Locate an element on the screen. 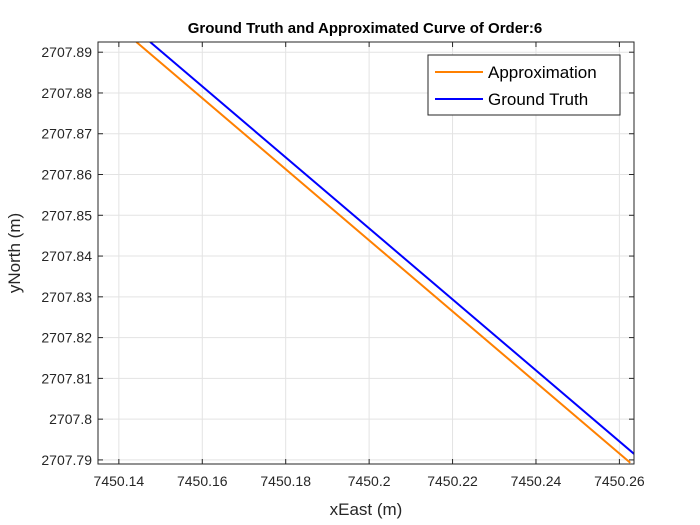 The height and width of the screenshot is (525, 700). y-tick-label: 2707.79 is located at coordinates (66, 460).